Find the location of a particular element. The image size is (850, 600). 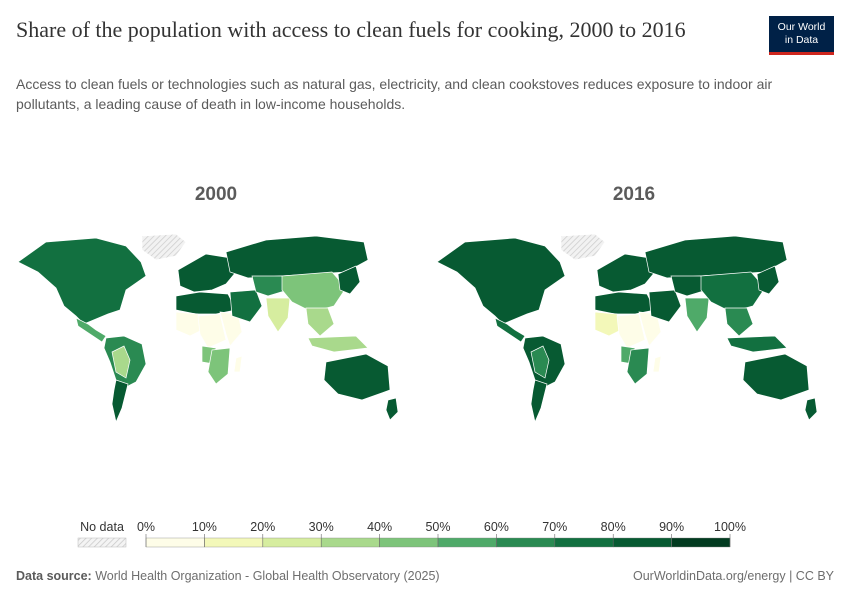

legend-tick-label: 90% is located at coordinates (671, 527).